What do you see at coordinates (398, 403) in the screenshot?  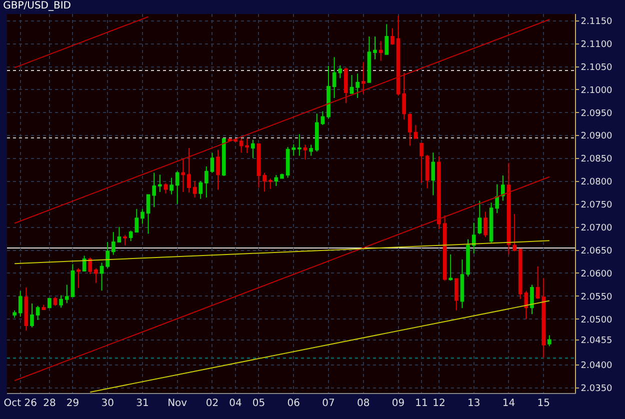 I see `x-tick-label: 09` at bounding box center [398, 403].